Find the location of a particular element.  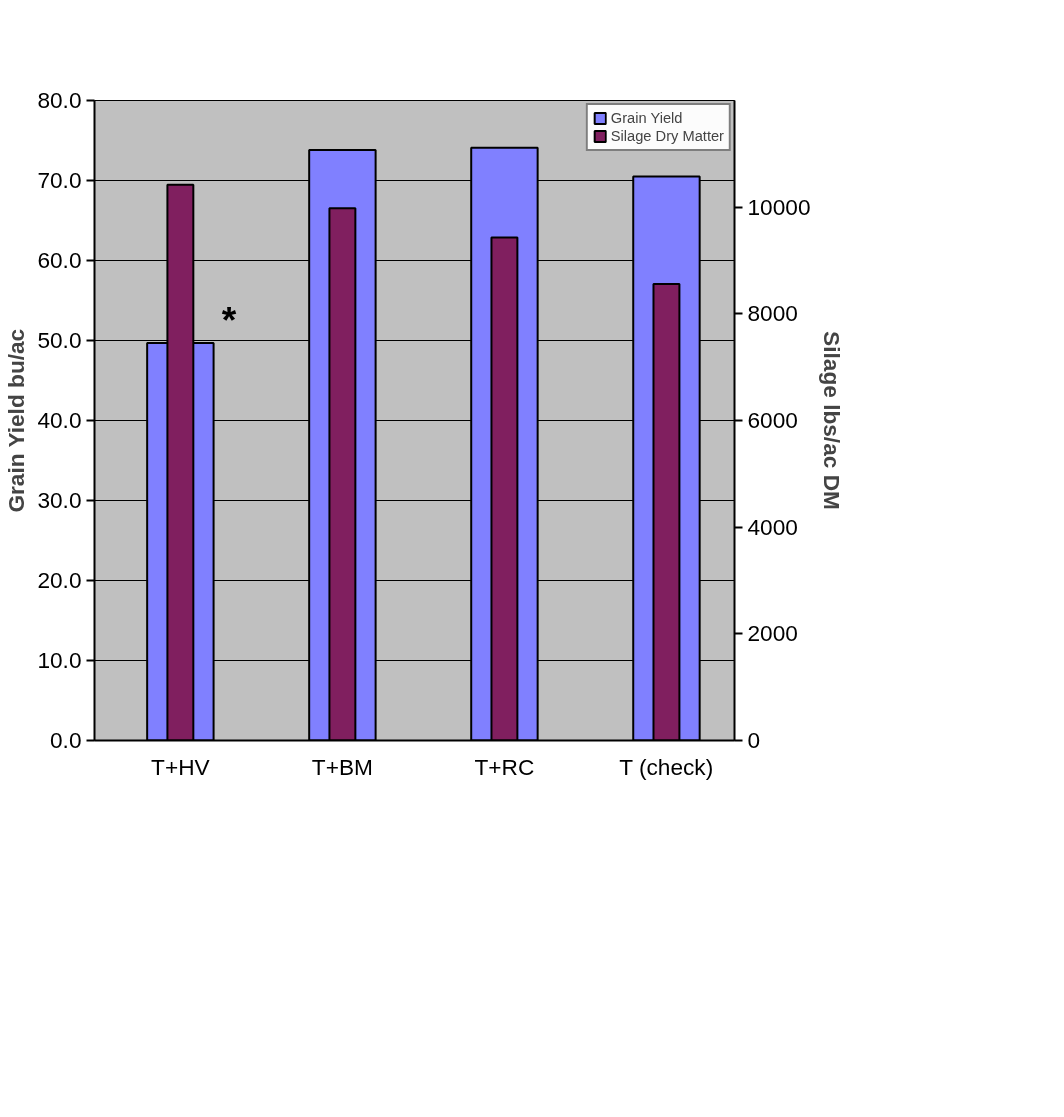

y-tick-label: 20.0 is located at coordinates (59, 580).